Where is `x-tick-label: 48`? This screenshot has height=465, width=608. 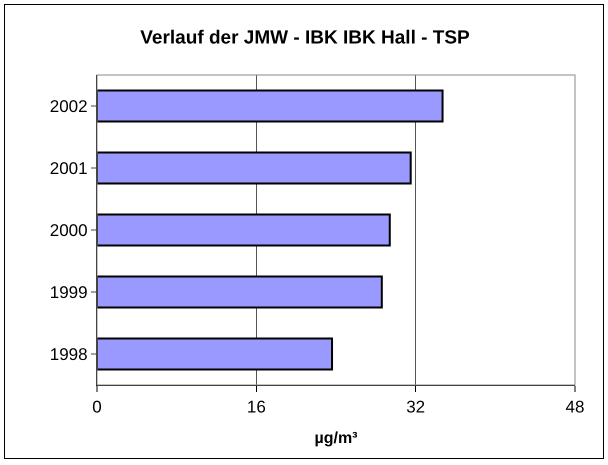
x-tick-label: 48 is located at coordinates (575, 406).